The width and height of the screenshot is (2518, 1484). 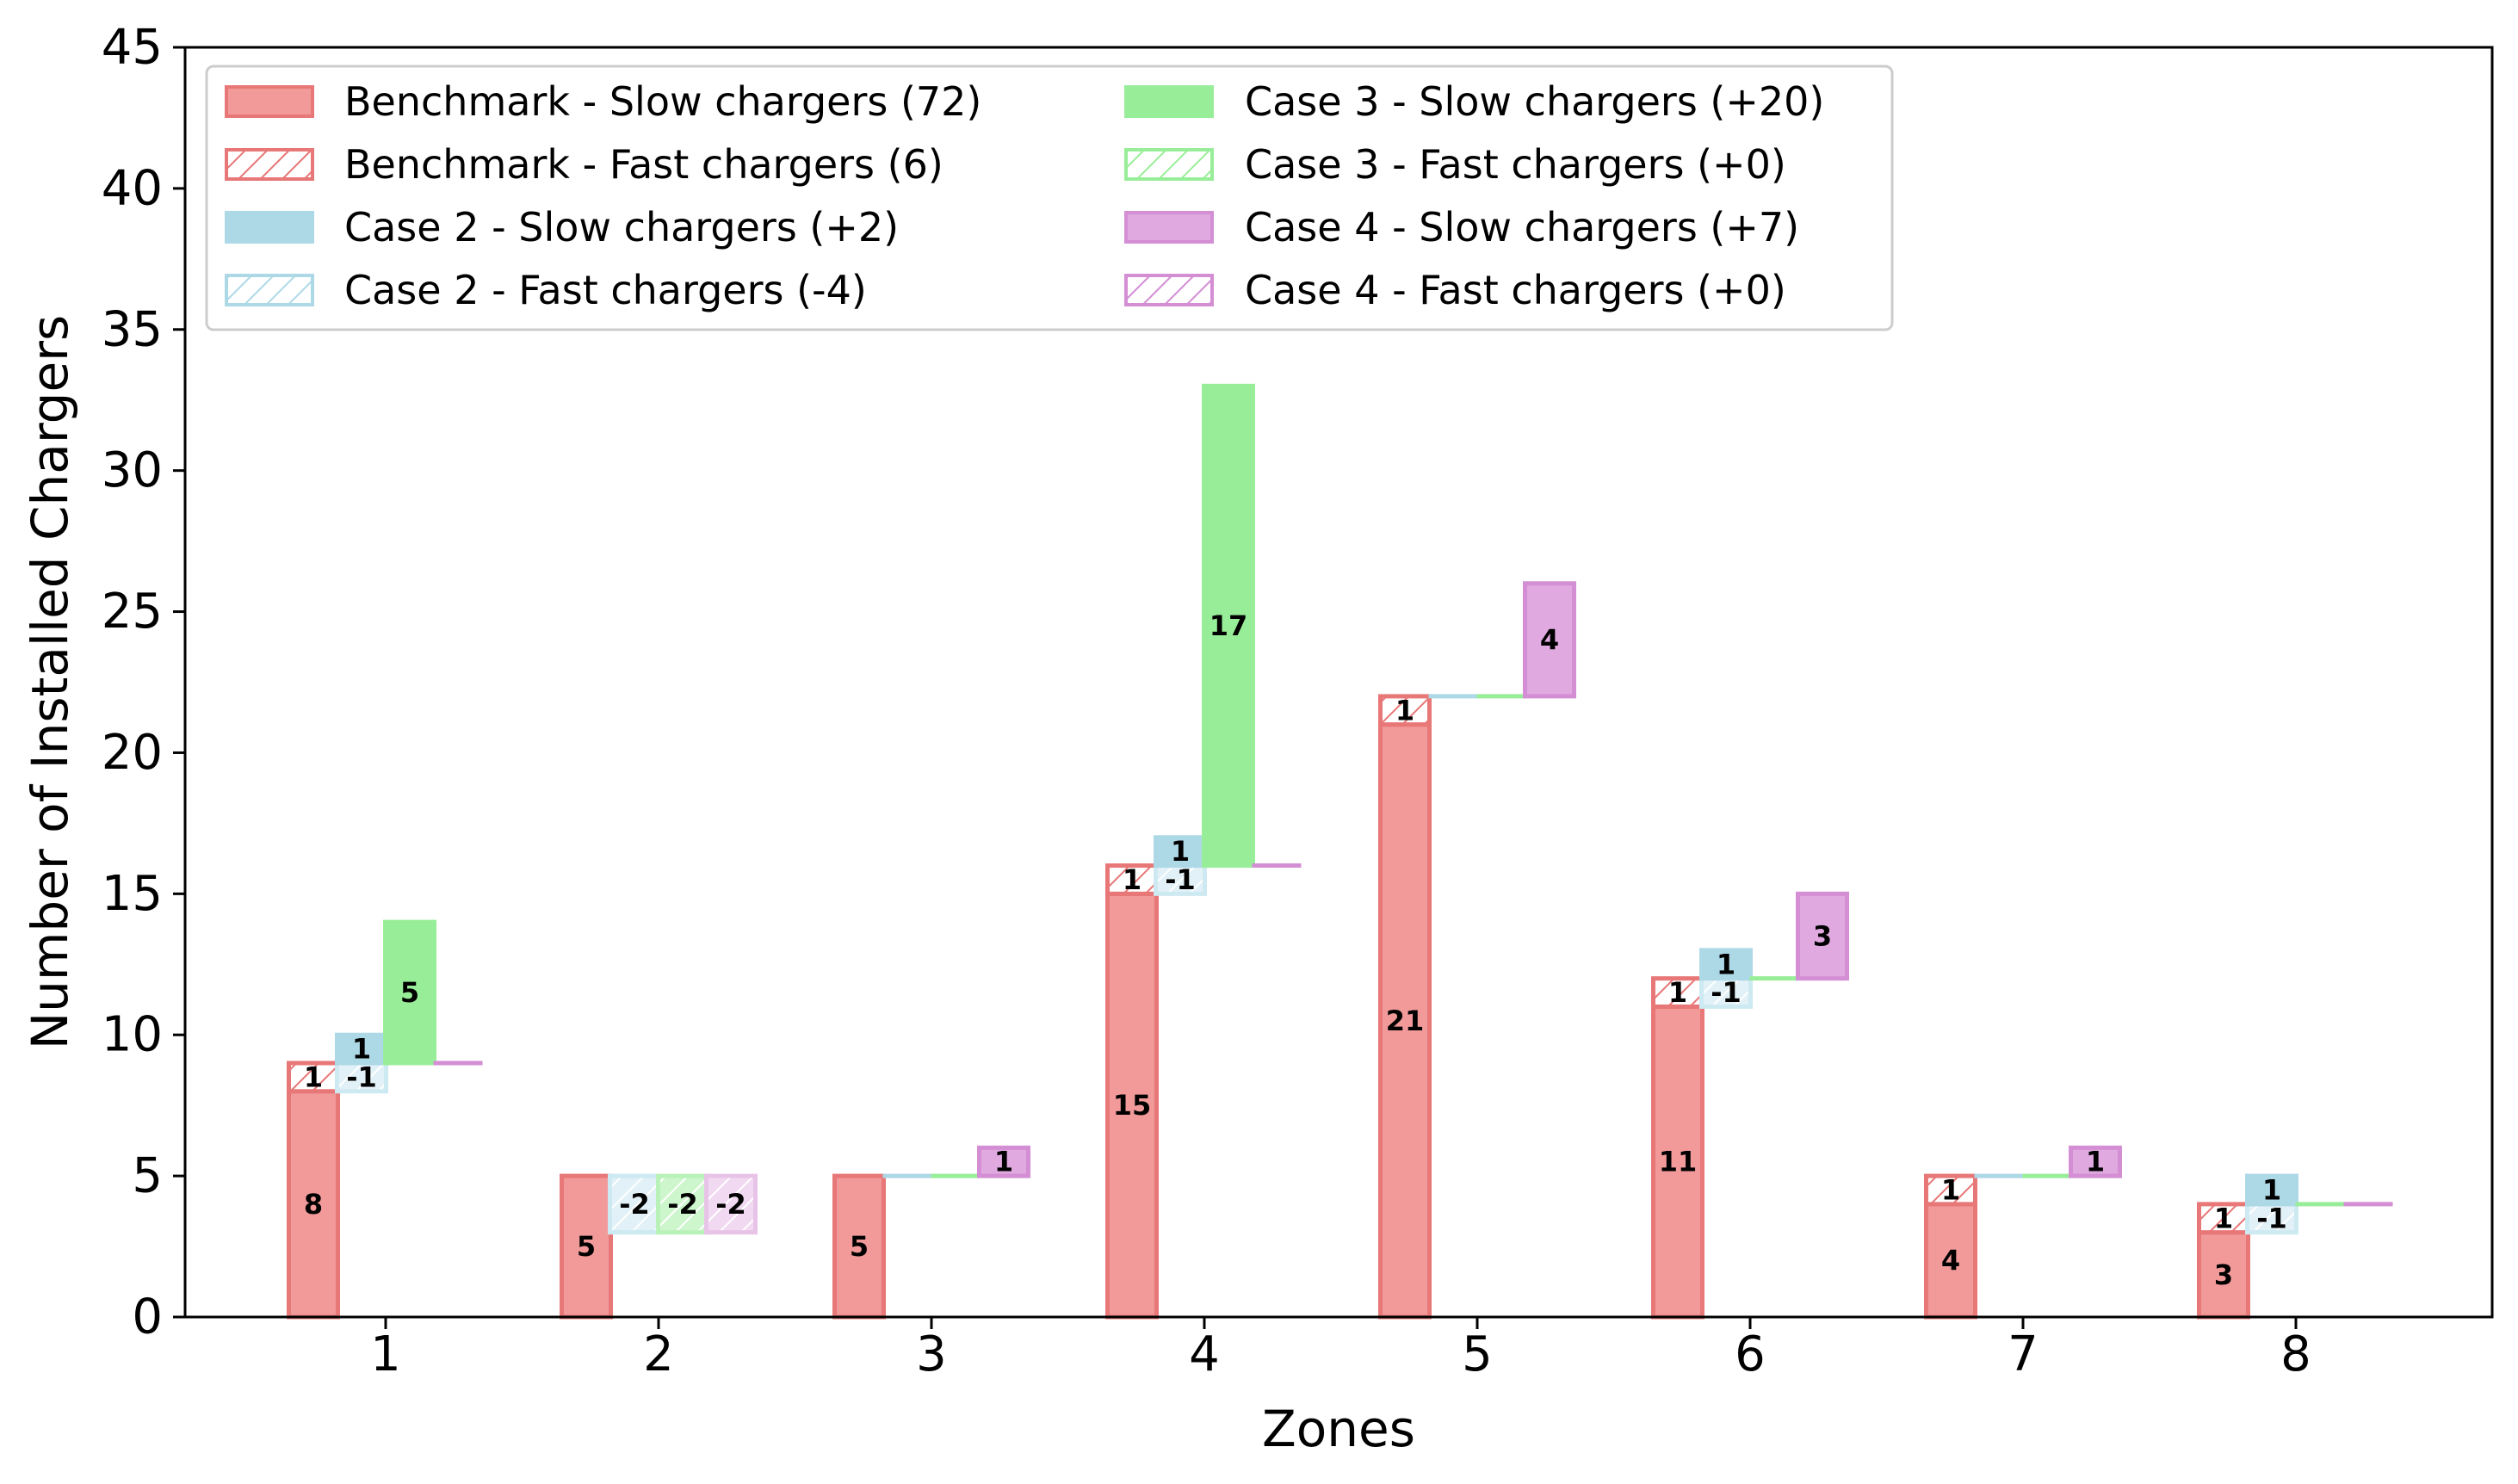 I want to click on benchmark-slow-label: 21, so click(x=1406, y=1021).